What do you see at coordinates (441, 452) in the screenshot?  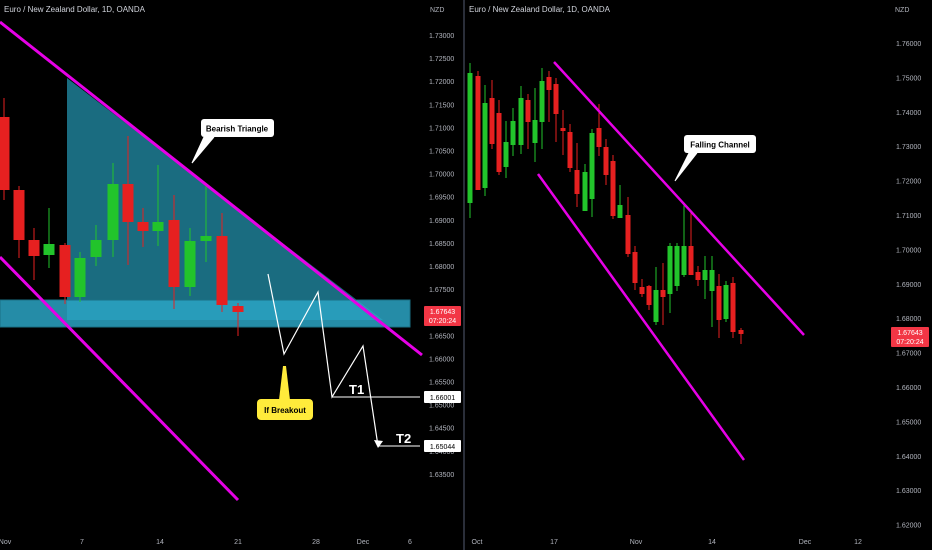 I see `price-tick-label: 1.64000` at bounding box center [441, 452].